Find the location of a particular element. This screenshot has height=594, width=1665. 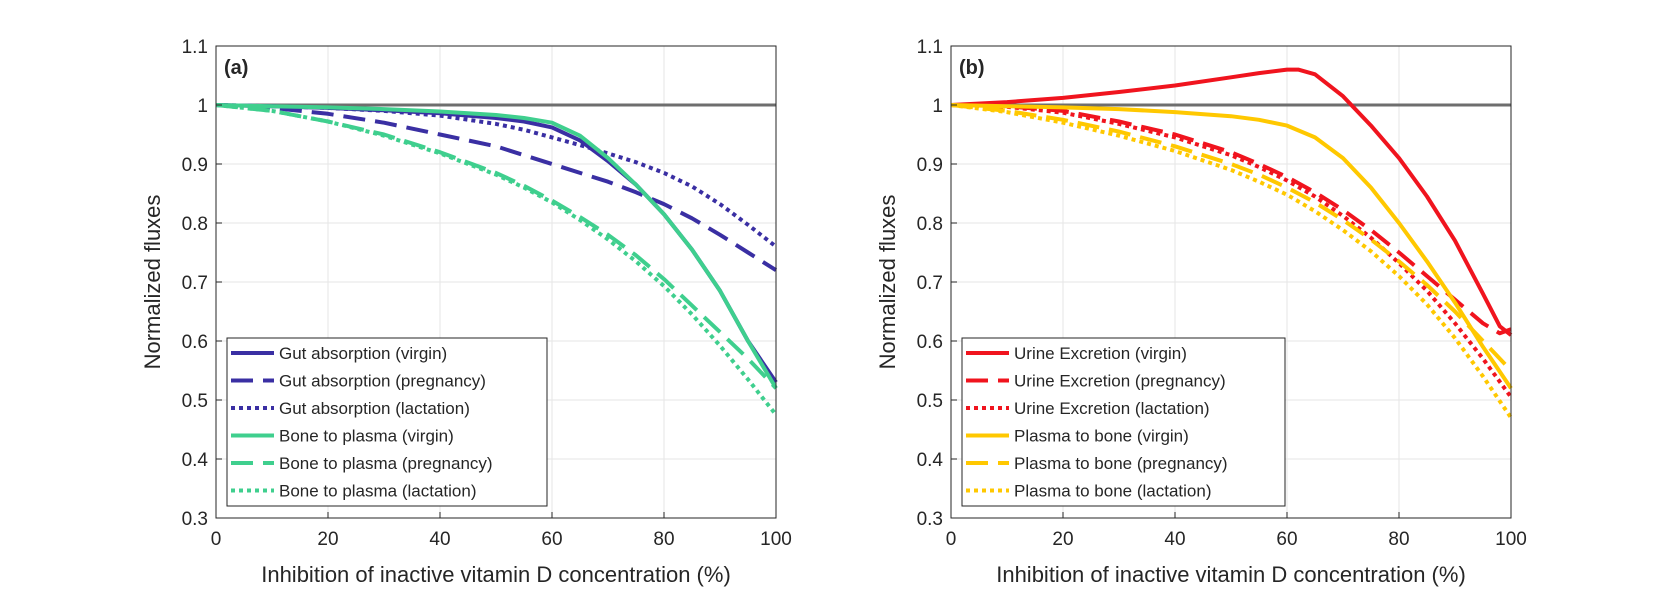

legend-label-3: Gut absorption (lactation) is located at coordinates (374, 408).